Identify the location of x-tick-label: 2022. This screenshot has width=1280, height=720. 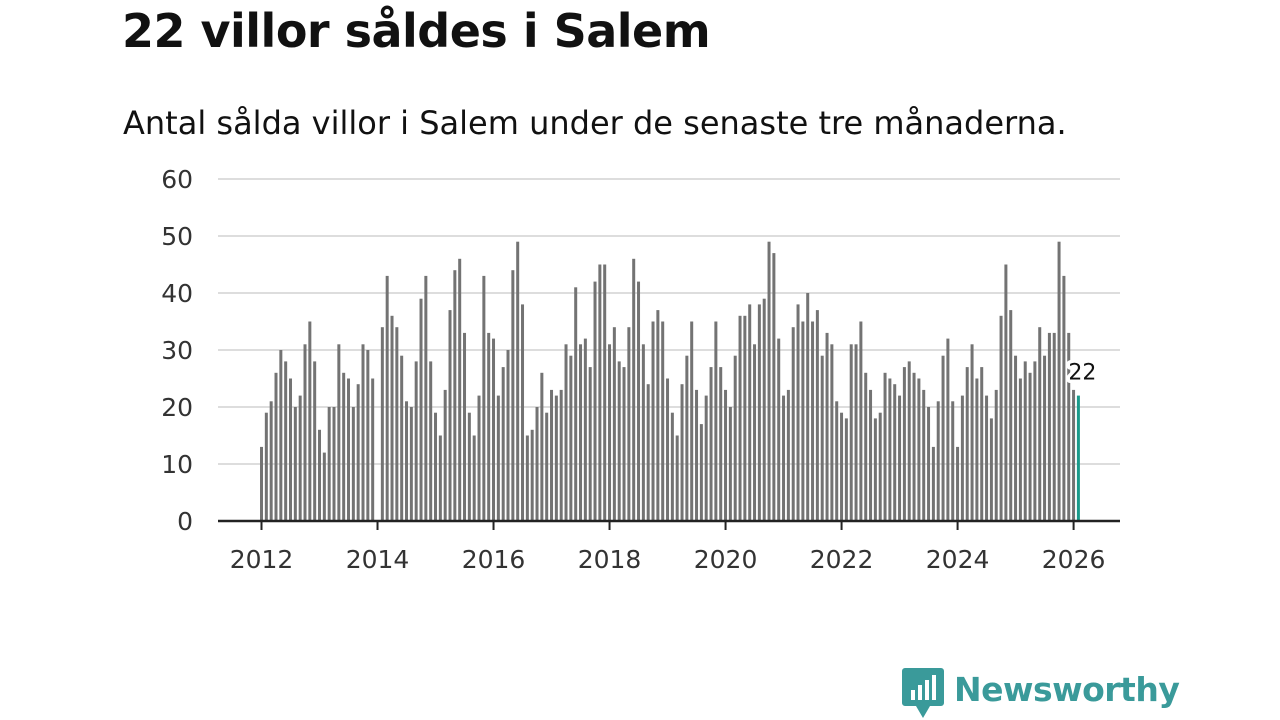
(842, 559).